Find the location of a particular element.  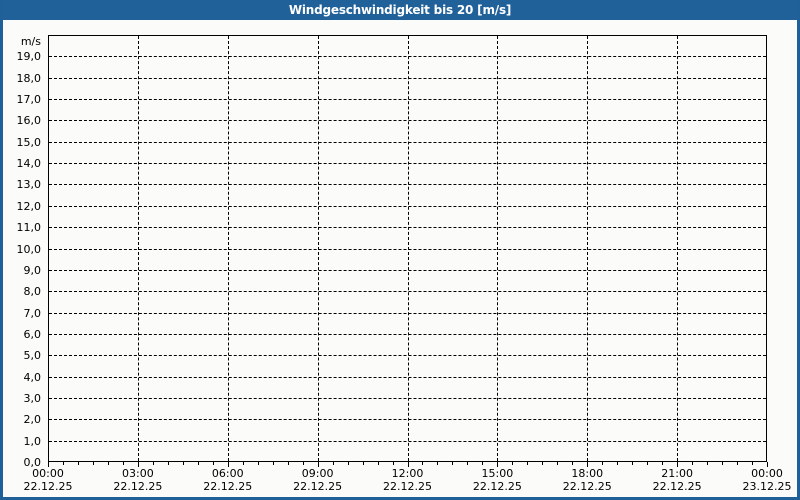

y-axis-tick-label: 12,0 is located at coordinates (29, 206).